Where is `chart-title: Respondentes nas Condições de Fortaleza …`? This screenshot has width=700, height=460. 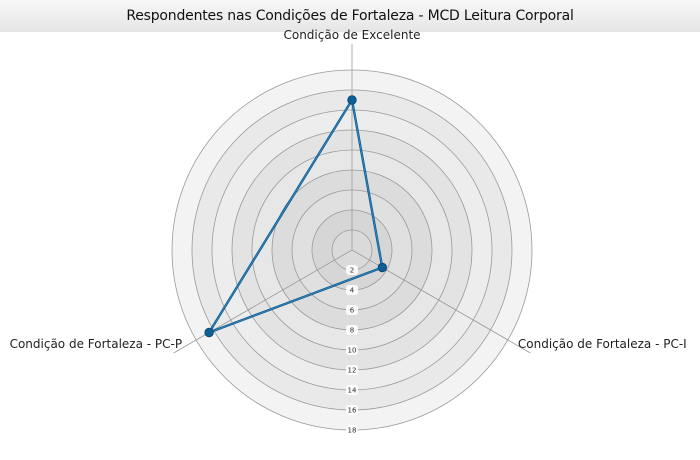 chart-title: Respondentes nas Condições de Fortaleza … is located at coordinates (350, 16).